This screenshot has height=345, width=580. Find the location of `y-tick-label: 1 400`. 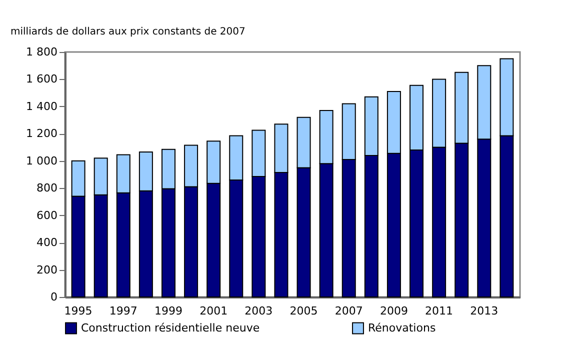

y-tick-label: 1 400 is located at coordinates (42, 106).